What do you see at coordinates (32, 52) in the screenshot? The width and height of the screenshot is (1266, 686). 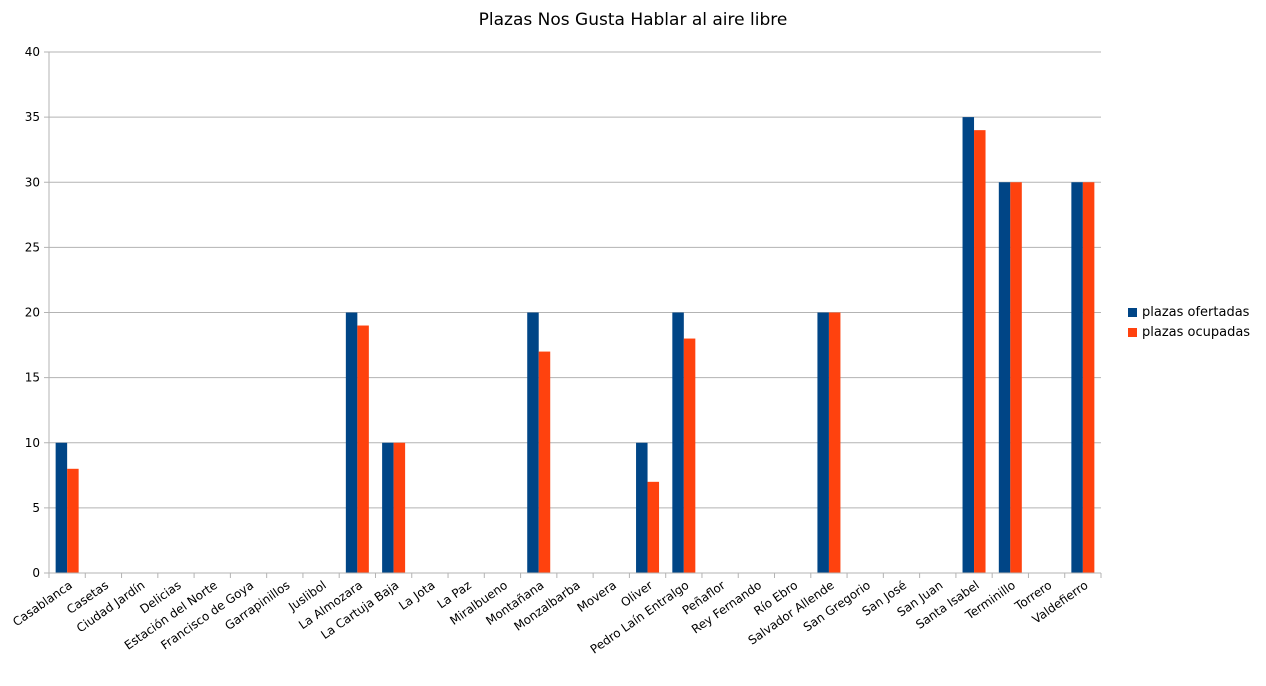 I see `y-tick-label: 40` at bounding box center [32, 52].